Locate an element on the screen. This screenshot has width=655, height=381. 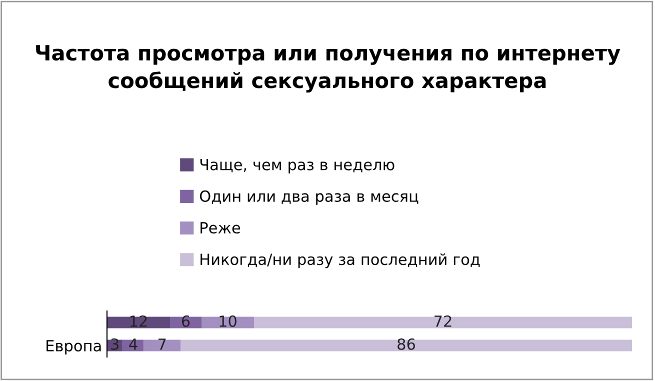
data-label: 10 is located at coordinates (228, 321).